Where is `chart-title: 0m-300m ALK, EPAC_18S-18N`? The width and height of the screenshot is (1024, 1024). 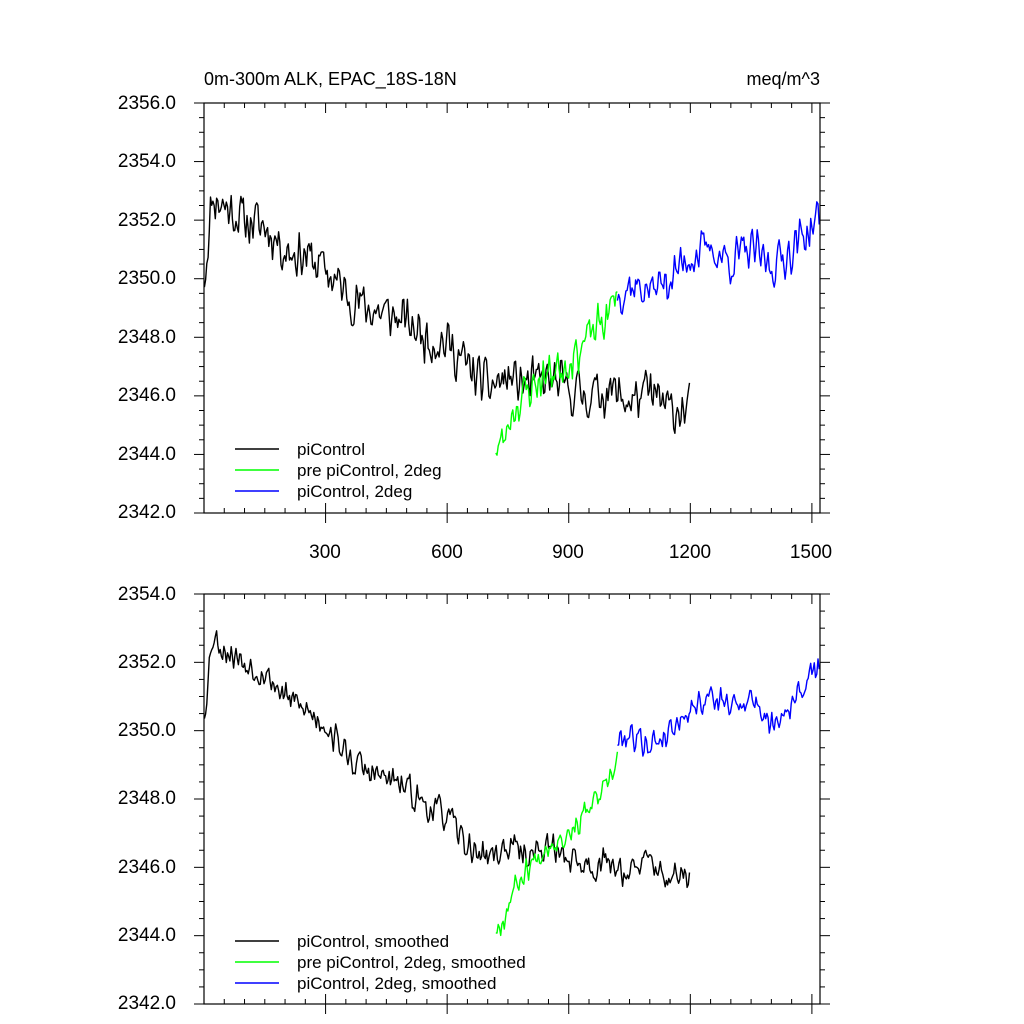 chart-title: 0m-300m ALK, EPAC_18S-18N is located at coordinates (330, 79).